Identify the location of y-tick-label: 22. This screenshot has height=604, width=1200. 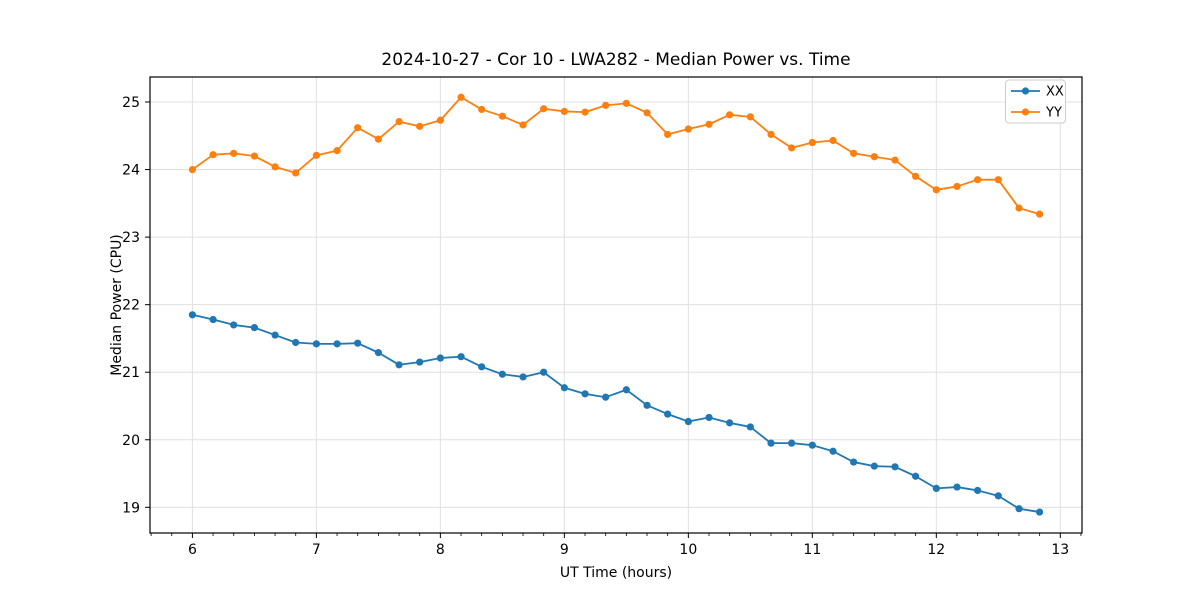
(131, 306).